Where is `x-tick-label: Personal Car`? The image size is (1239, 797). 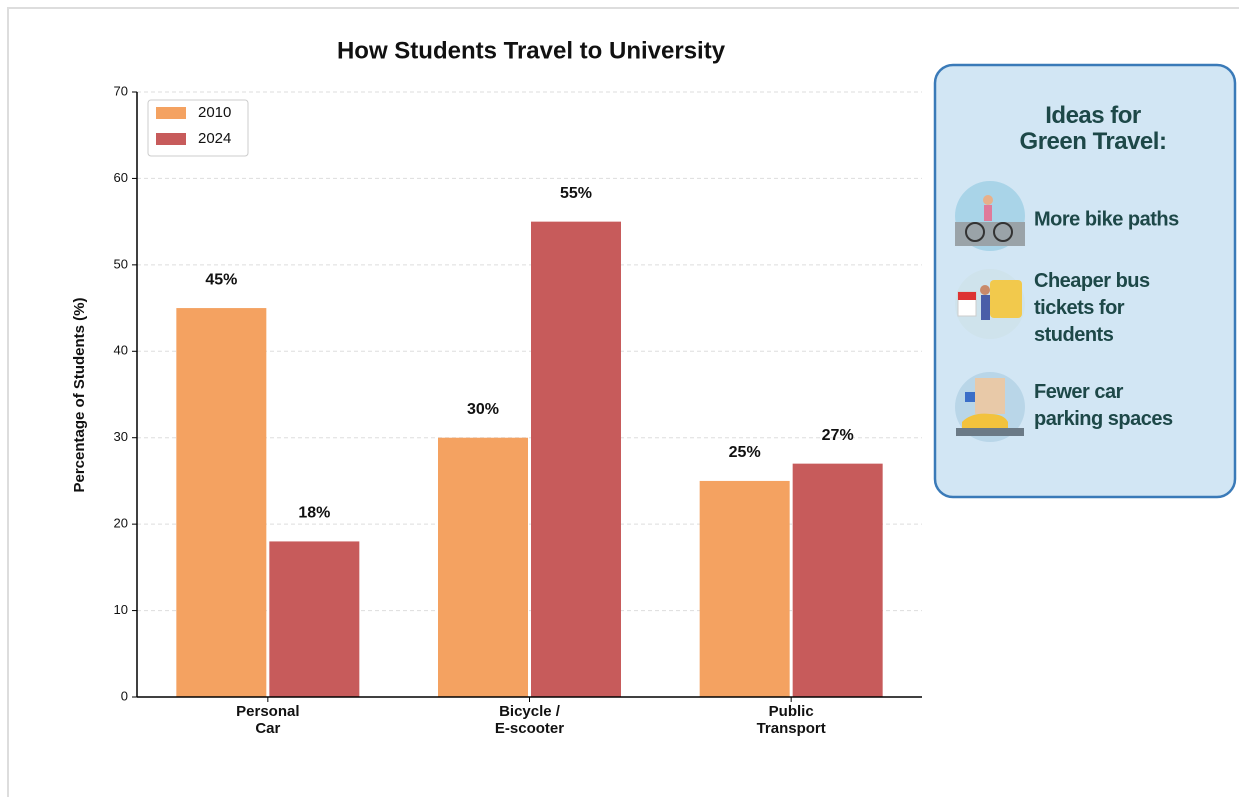
x-tick-label: Personal Car is located at coordinates (267, 720).